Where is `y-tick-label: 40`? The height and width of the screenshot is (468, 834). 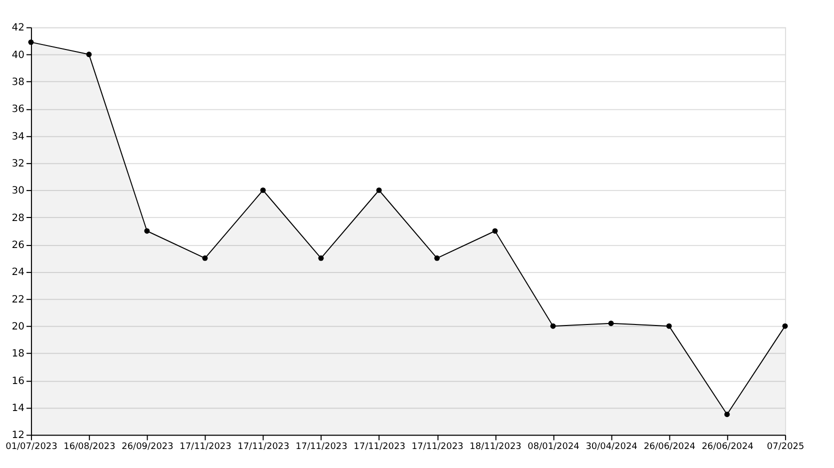 y-tick-label: 40 is located at coordinates (18, 55).